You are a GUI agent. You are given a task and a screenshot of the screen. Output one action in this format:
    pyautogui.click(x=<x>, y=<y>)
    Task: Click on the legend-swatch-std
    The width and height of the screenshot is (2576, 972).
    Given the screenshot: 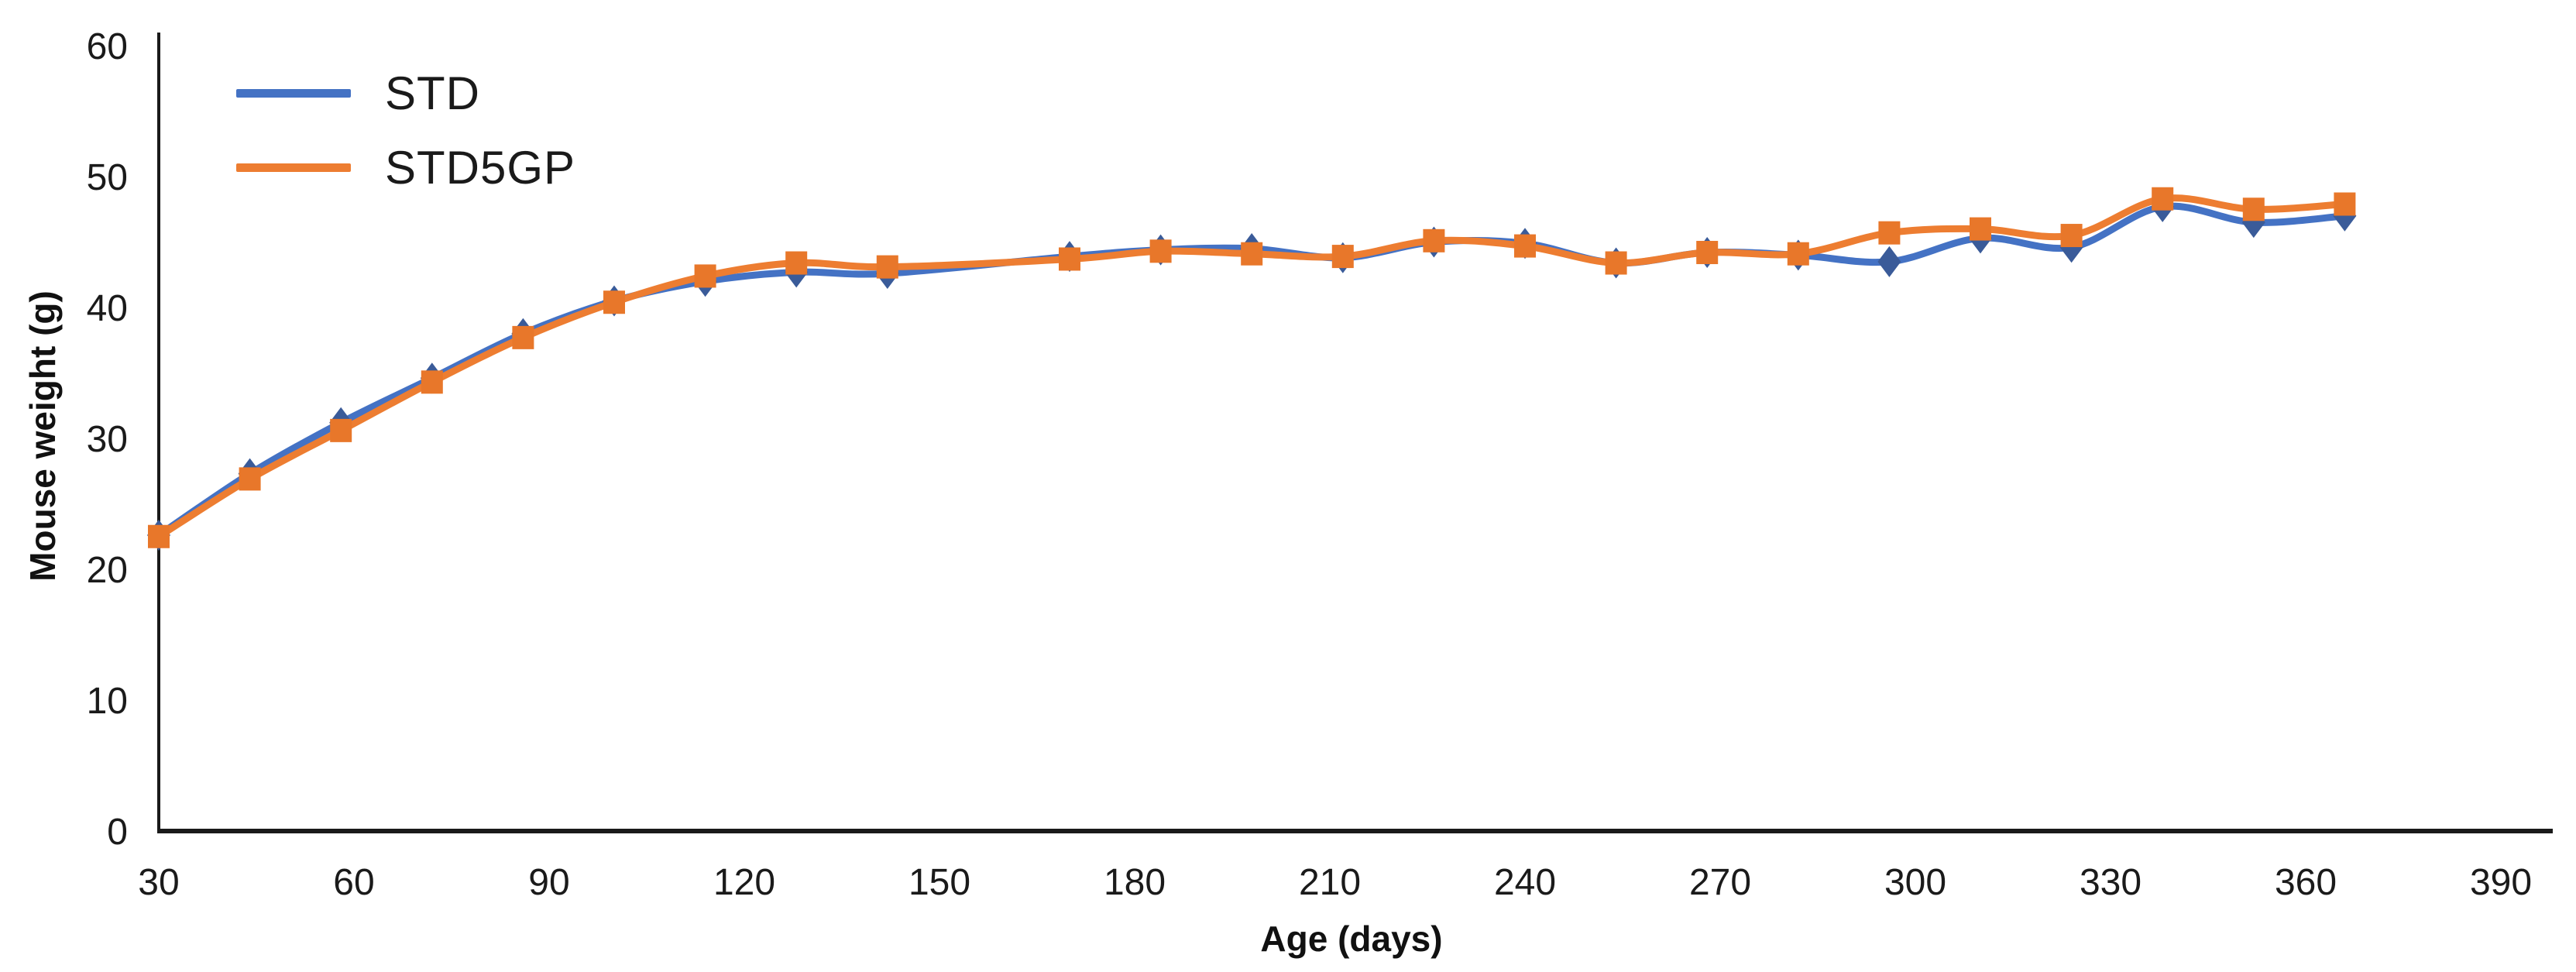 What is the action you would take?
    pyautogui.click(x=293, y=93)
    